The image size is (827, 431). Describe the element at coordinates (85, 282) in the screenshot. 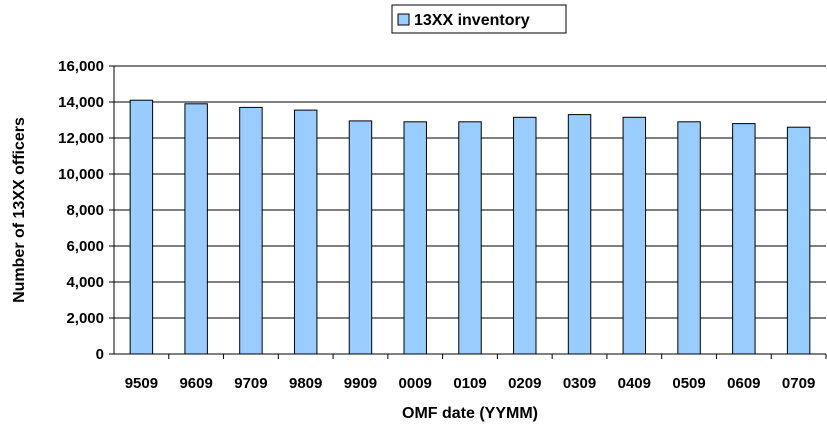

I see `y-tick-label: 4,000` at that location.